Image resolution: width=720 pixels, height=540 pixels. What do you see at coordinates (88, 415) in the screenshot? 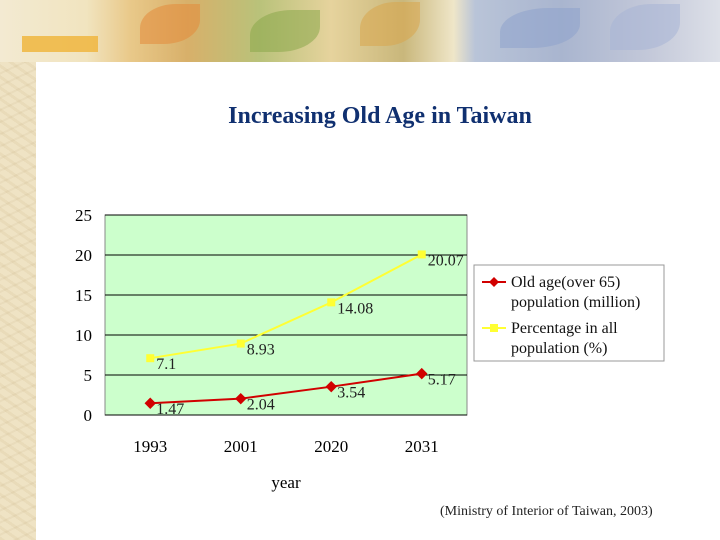
I see `y-tick-label: 0` at bounding box center [88, 415].